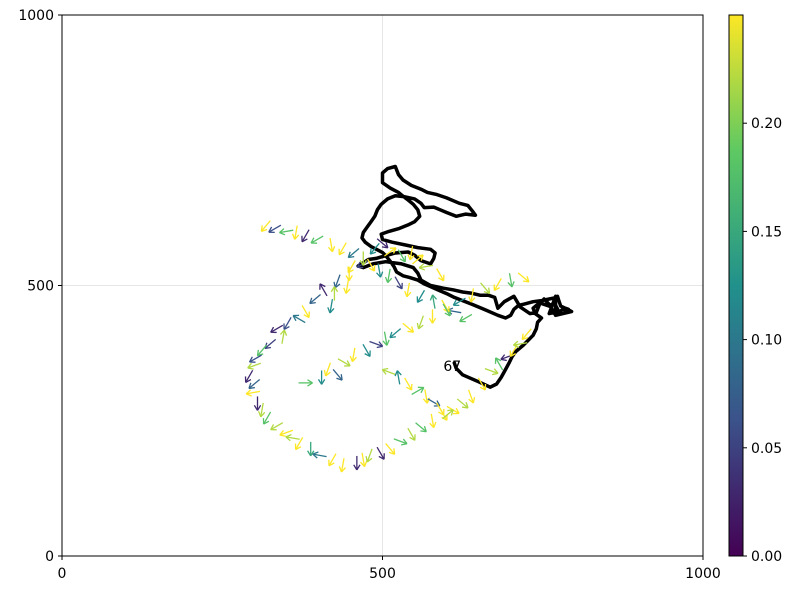 Image resolution: width=800 pixels, height=600 pixels. What do you see at coordinates (452, 367) in the screenshot?
I see `track-annotation-label: 67` at bounding box center [452, 367].